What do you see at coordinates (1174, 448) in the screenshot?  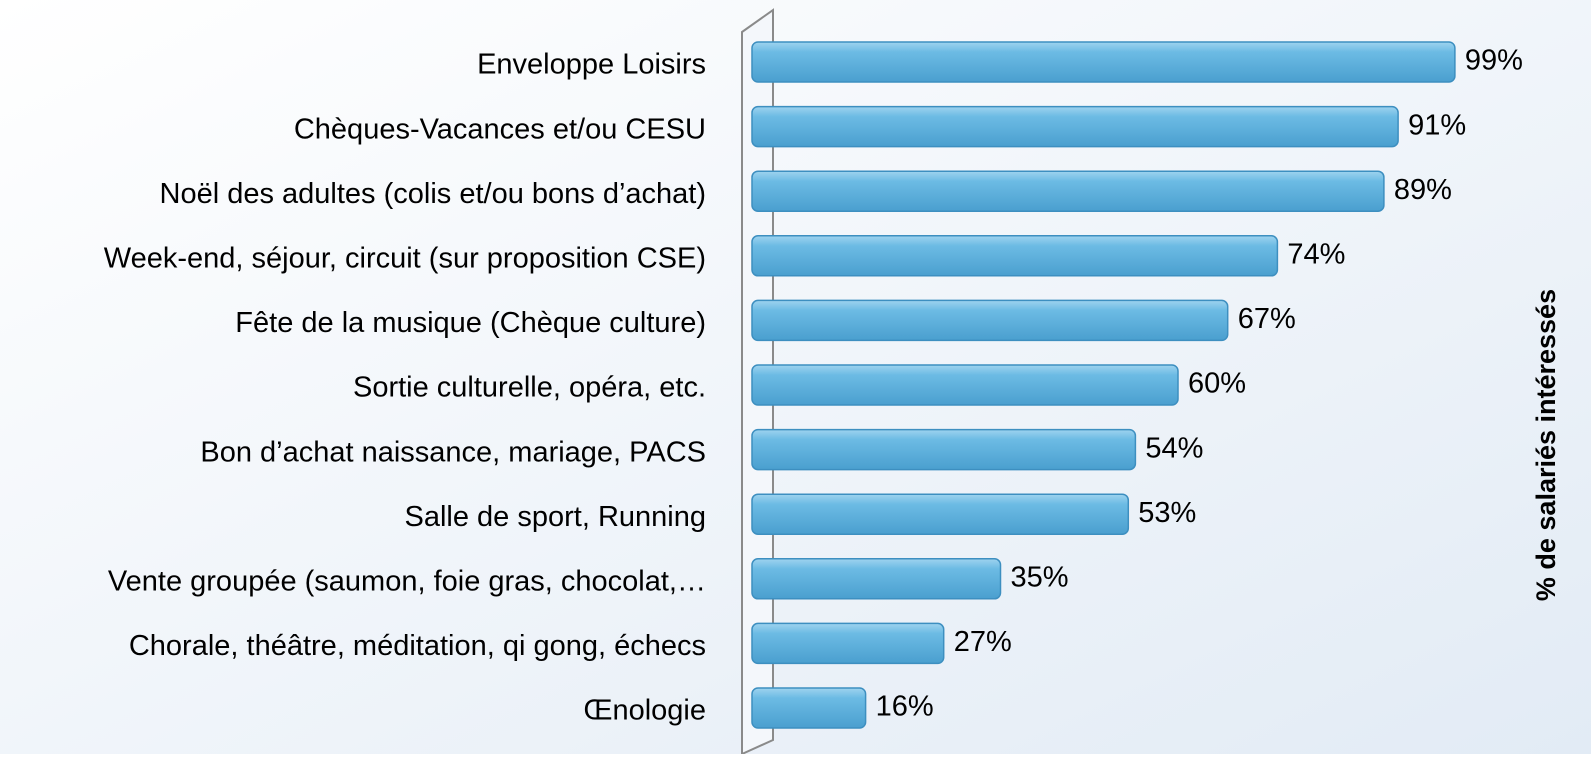 I see `value-label: 54%` at bounding box center [1174, 448].